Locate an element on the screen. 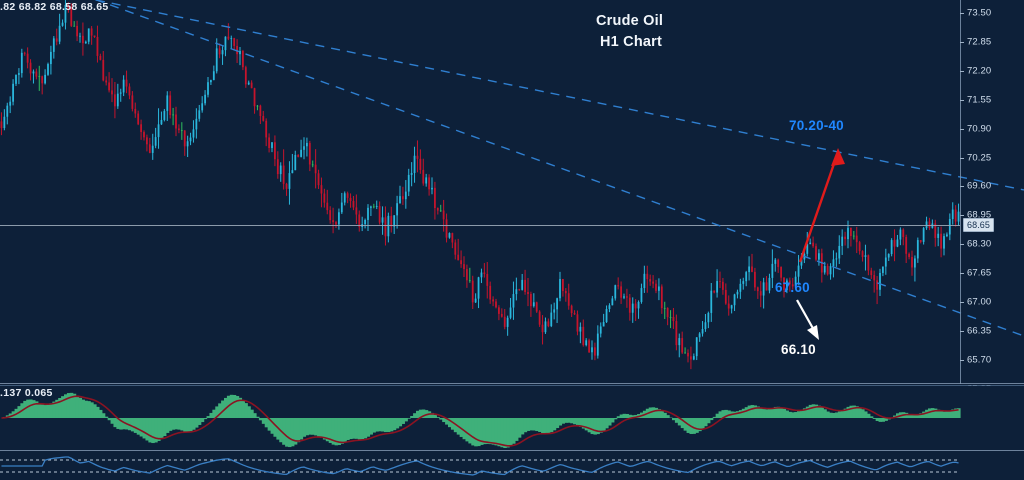  current-price-tag: 68.65 is located at coordinates (979, 225).